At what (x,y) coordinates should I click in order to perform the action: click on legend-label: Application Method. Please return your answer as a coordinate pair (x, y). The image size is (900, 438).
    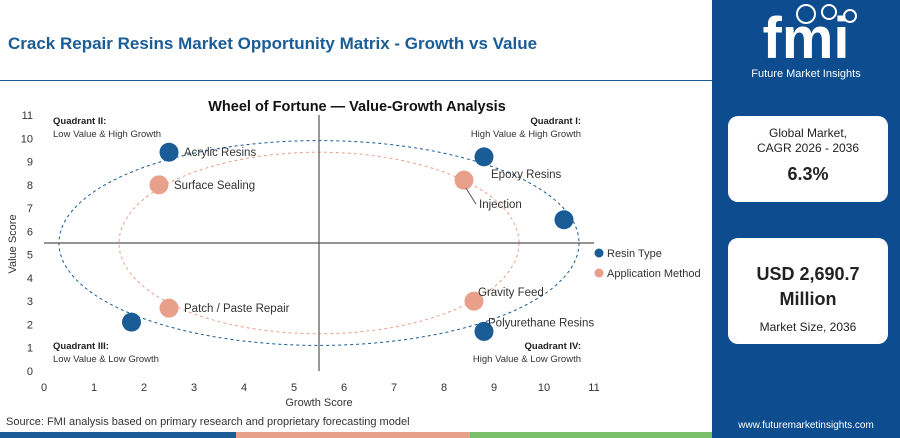
    Looking at the image, I should click on (654, 274).